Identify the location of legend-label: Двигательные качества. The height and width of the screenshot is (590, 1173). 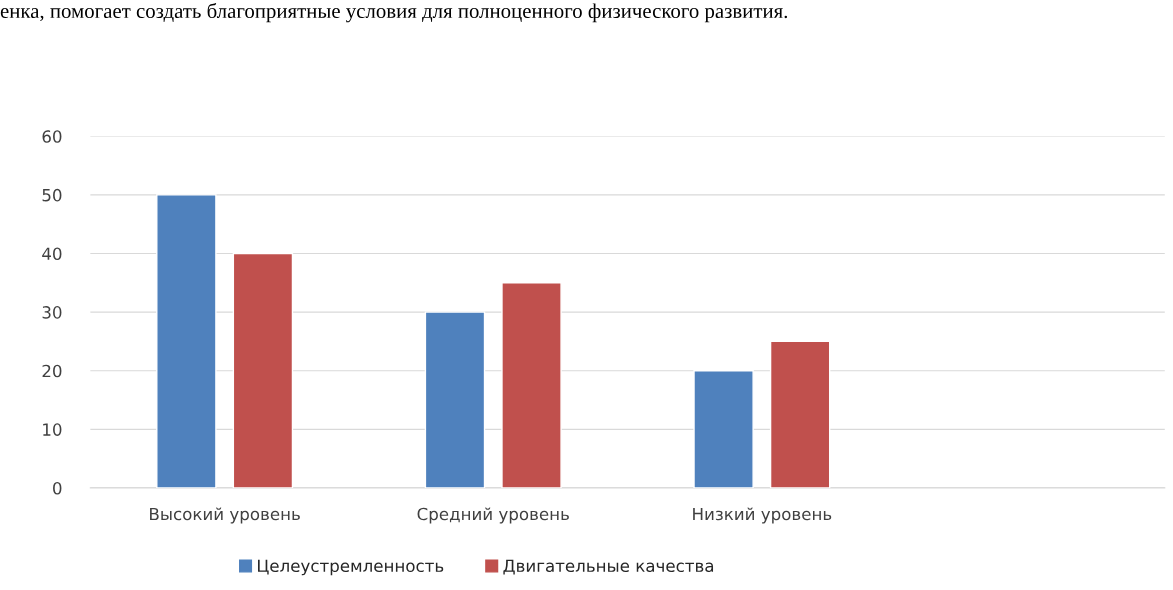
(608, 567).